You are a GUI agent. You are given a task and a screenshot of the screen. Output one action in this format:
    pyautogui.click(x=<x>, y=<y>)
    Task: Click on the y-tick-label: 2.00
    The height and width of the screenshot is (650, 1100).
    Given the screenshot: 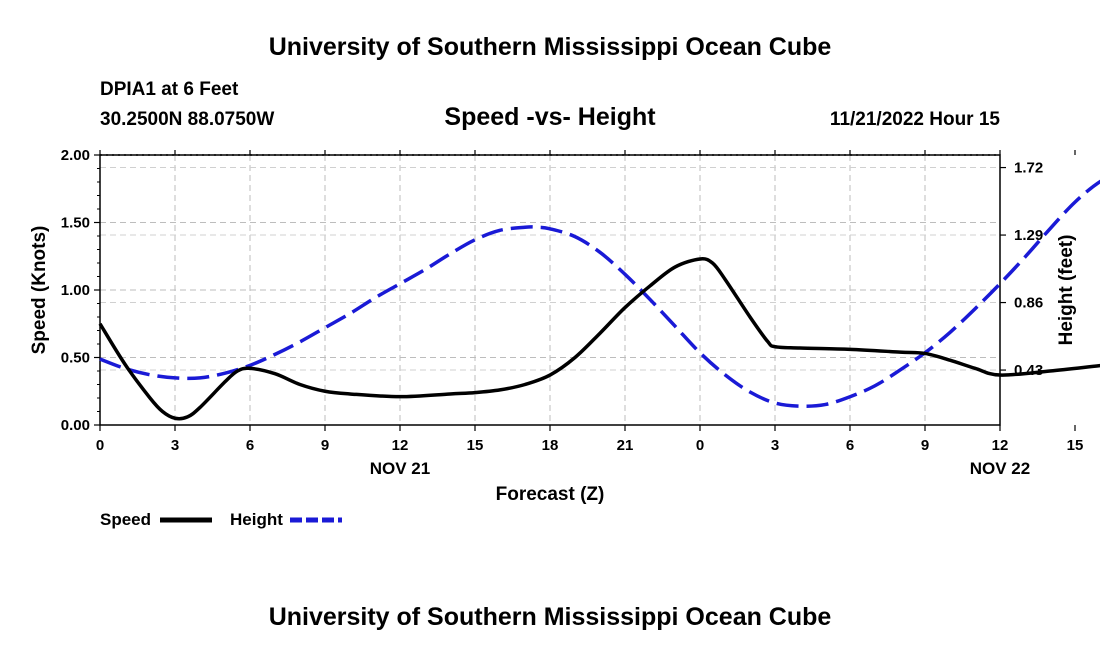 What is the action you would take?
    pyautogui.click(x=75, y=155)
    